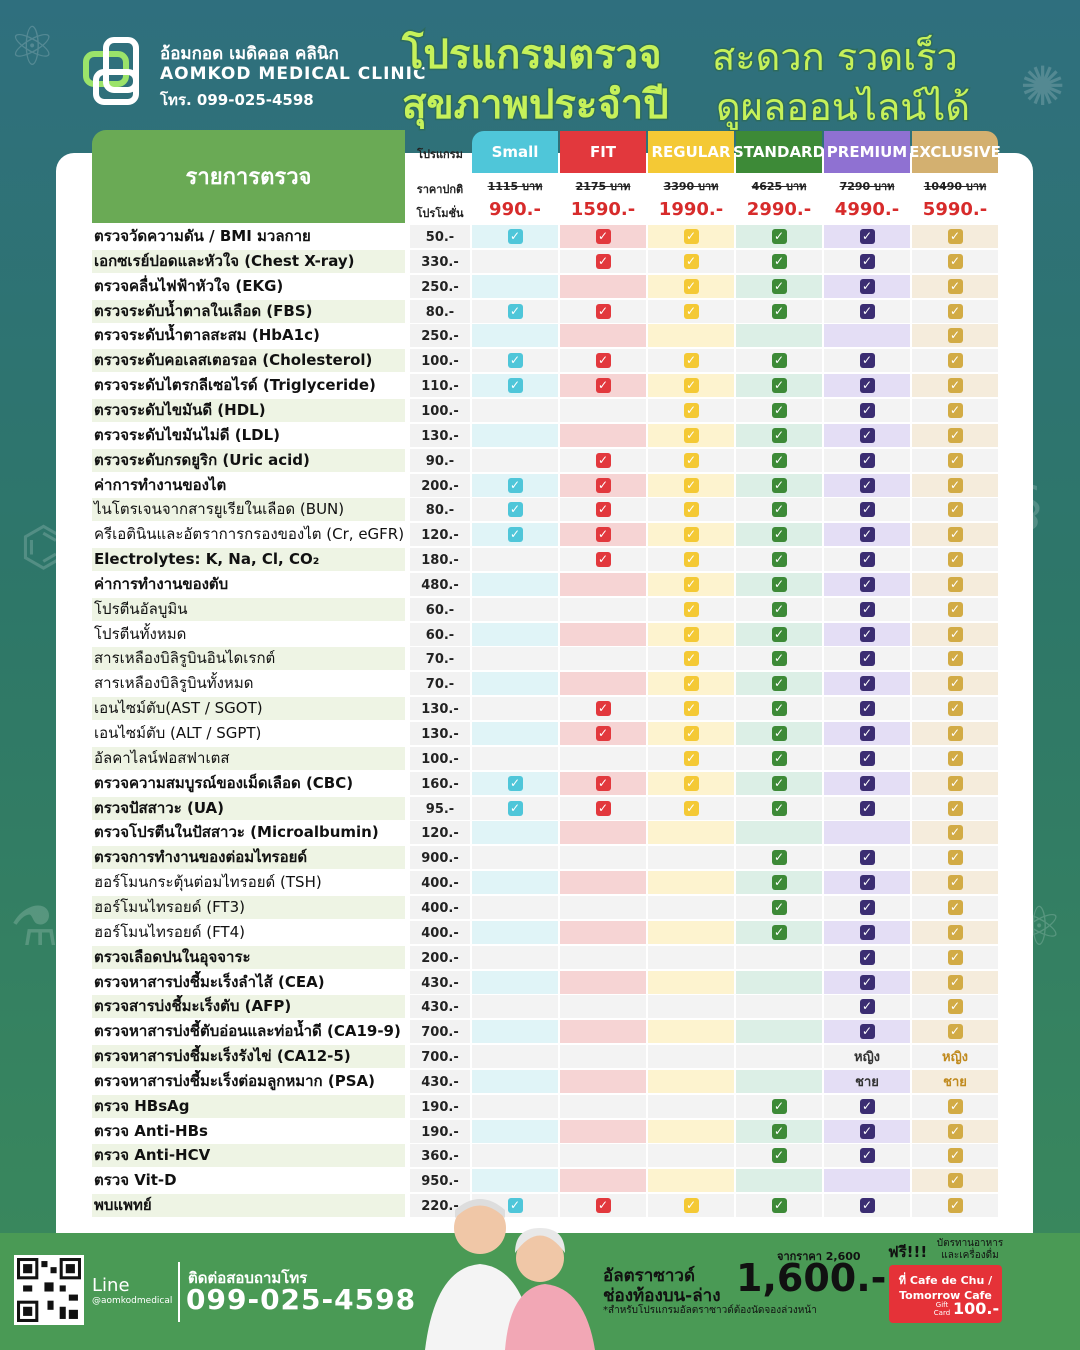 The height and width of the screenshot is (1350, 1080). I want to click on ultrasound-price: 1,600.-, so click(811, 1278).